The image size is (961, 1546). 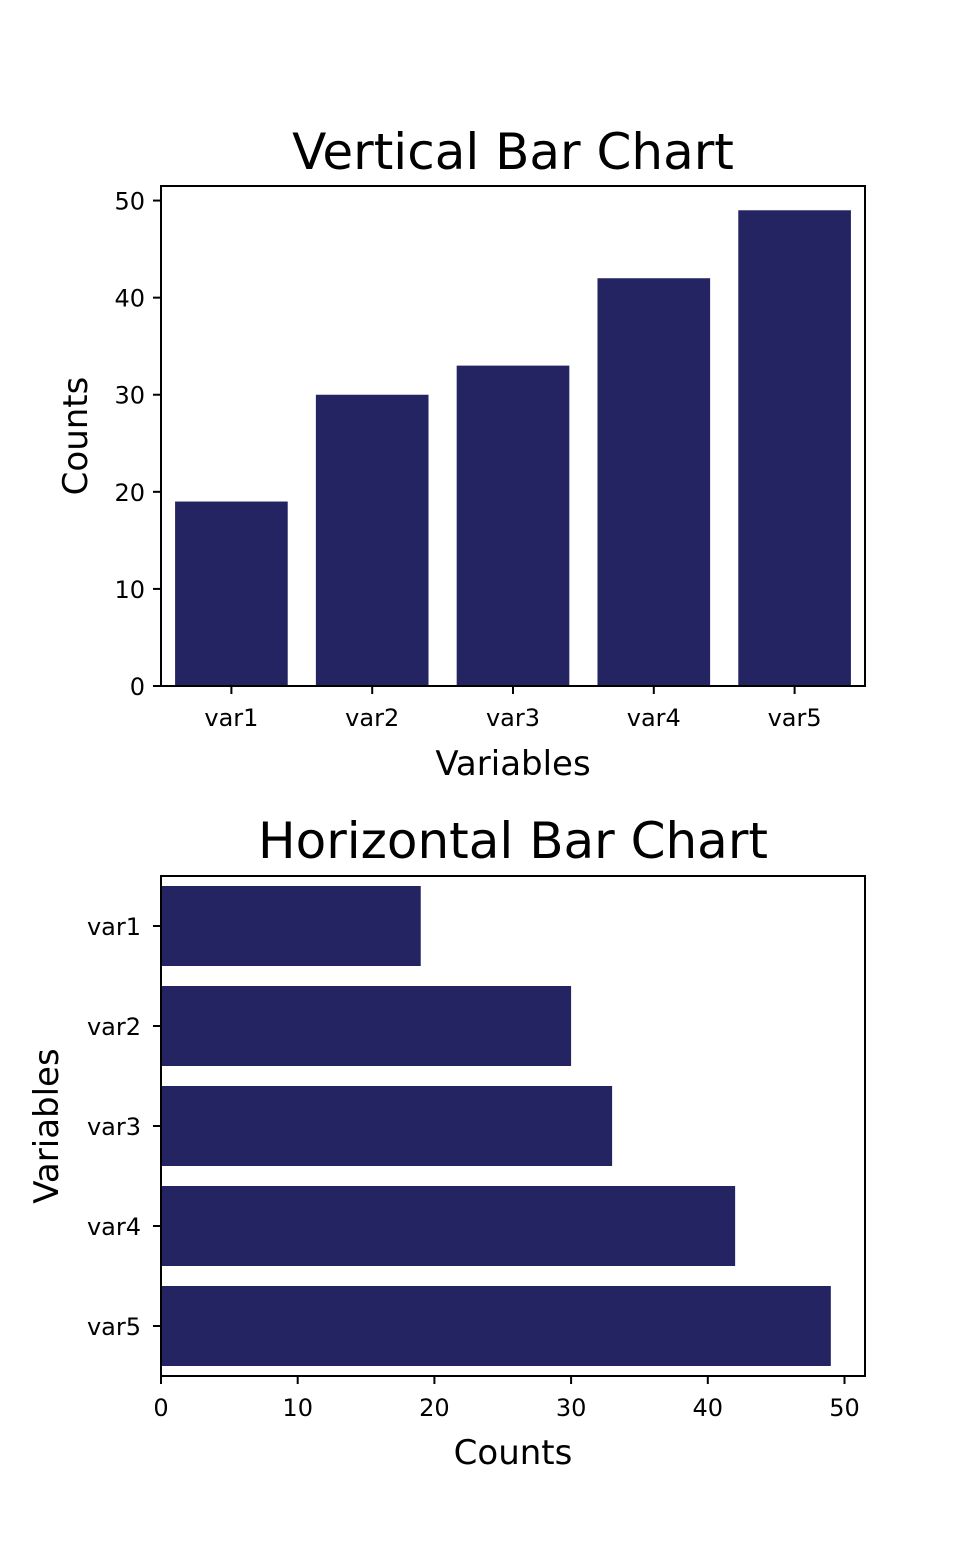 I want to click on x-tick-label: 10, so click(x=297, y=1408).